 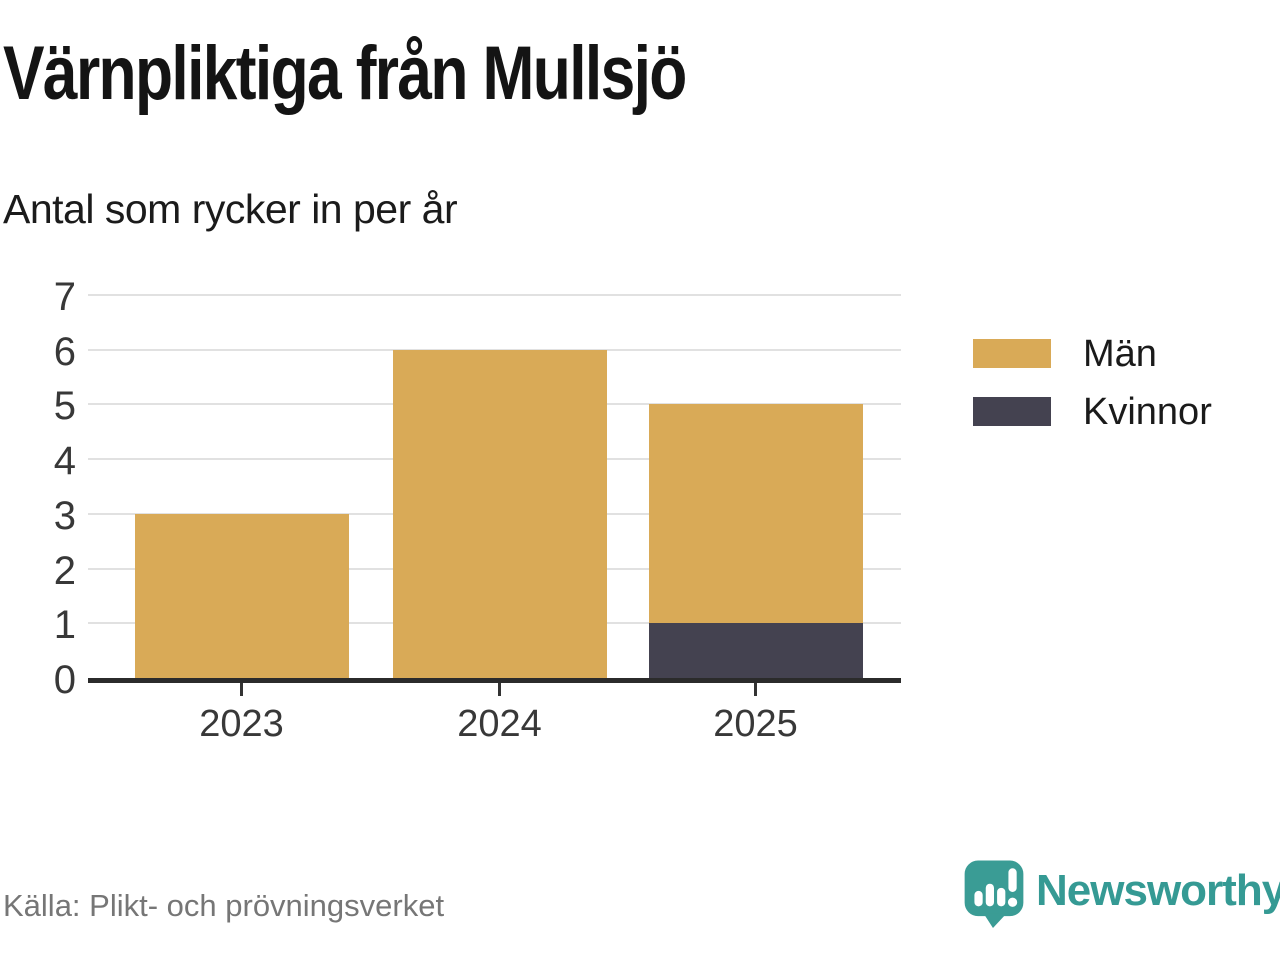 What do you see at coordinates (494, 680) in the screenshot?
I see `x-axis-line` at bounding box center [494, 680].